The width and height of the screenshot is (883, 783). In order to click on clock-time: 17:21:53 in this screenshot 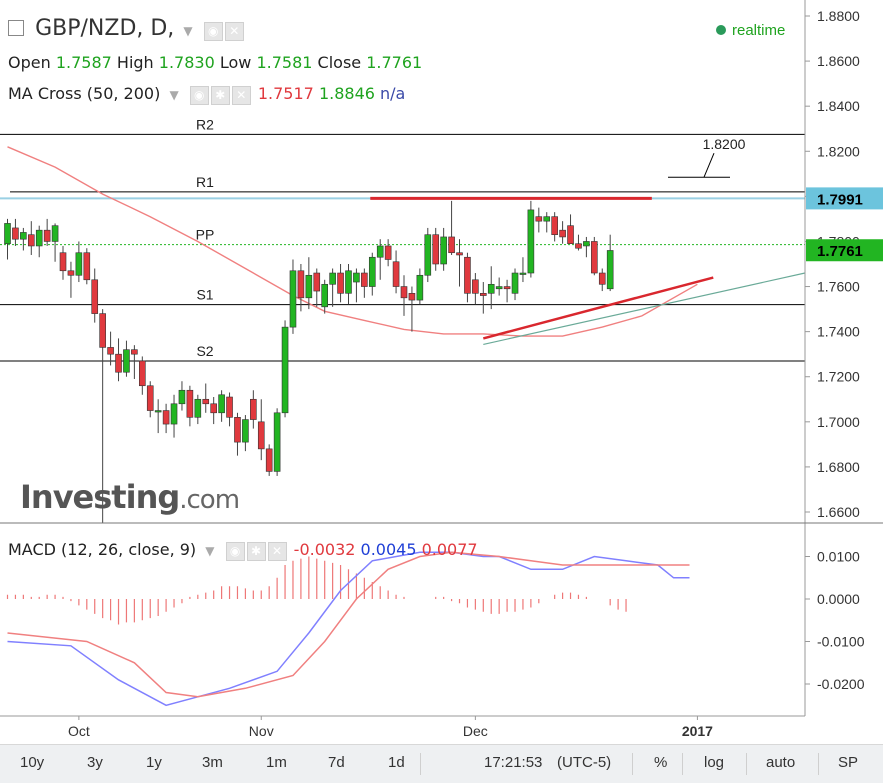, I will do `click(513, 762)`.